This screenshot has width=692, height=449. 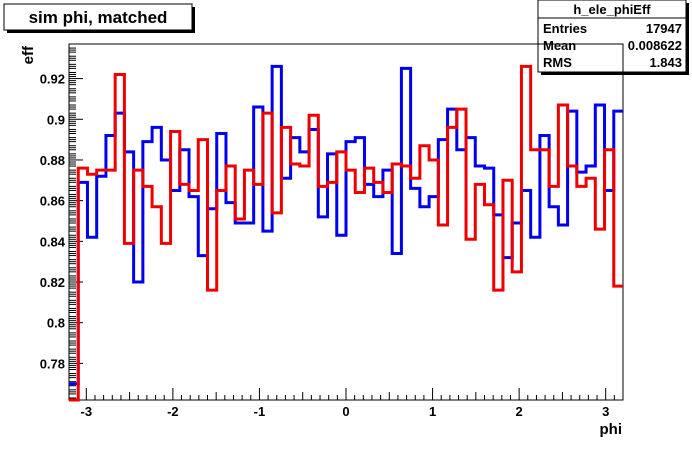 What do you see at coordinates (664, 28) in the screenshot?
I see `stats-value-entries: 17947` at bounding box center [664, 28].